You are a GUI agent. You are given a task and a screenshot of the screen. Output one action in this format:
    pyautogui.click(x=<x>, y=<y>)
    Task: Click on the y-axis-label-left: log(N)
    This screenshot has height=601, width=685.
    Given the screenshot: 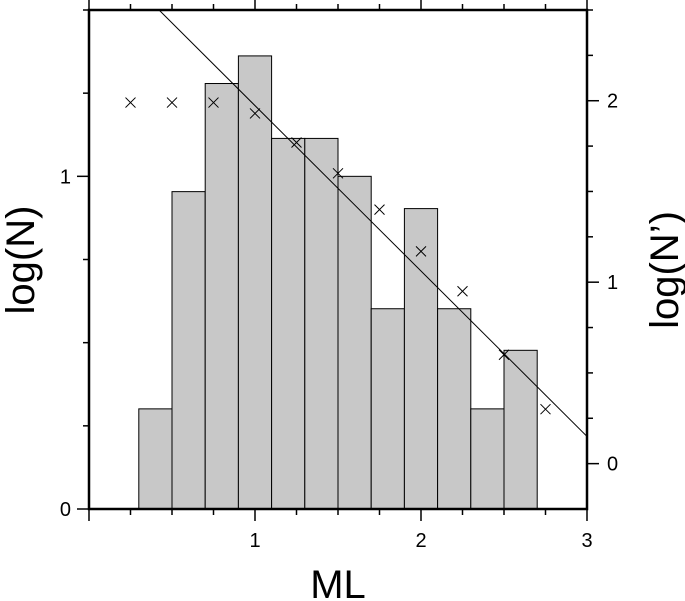 What is the action you would take?
    pyautogui.click(x=21, y=260)
    